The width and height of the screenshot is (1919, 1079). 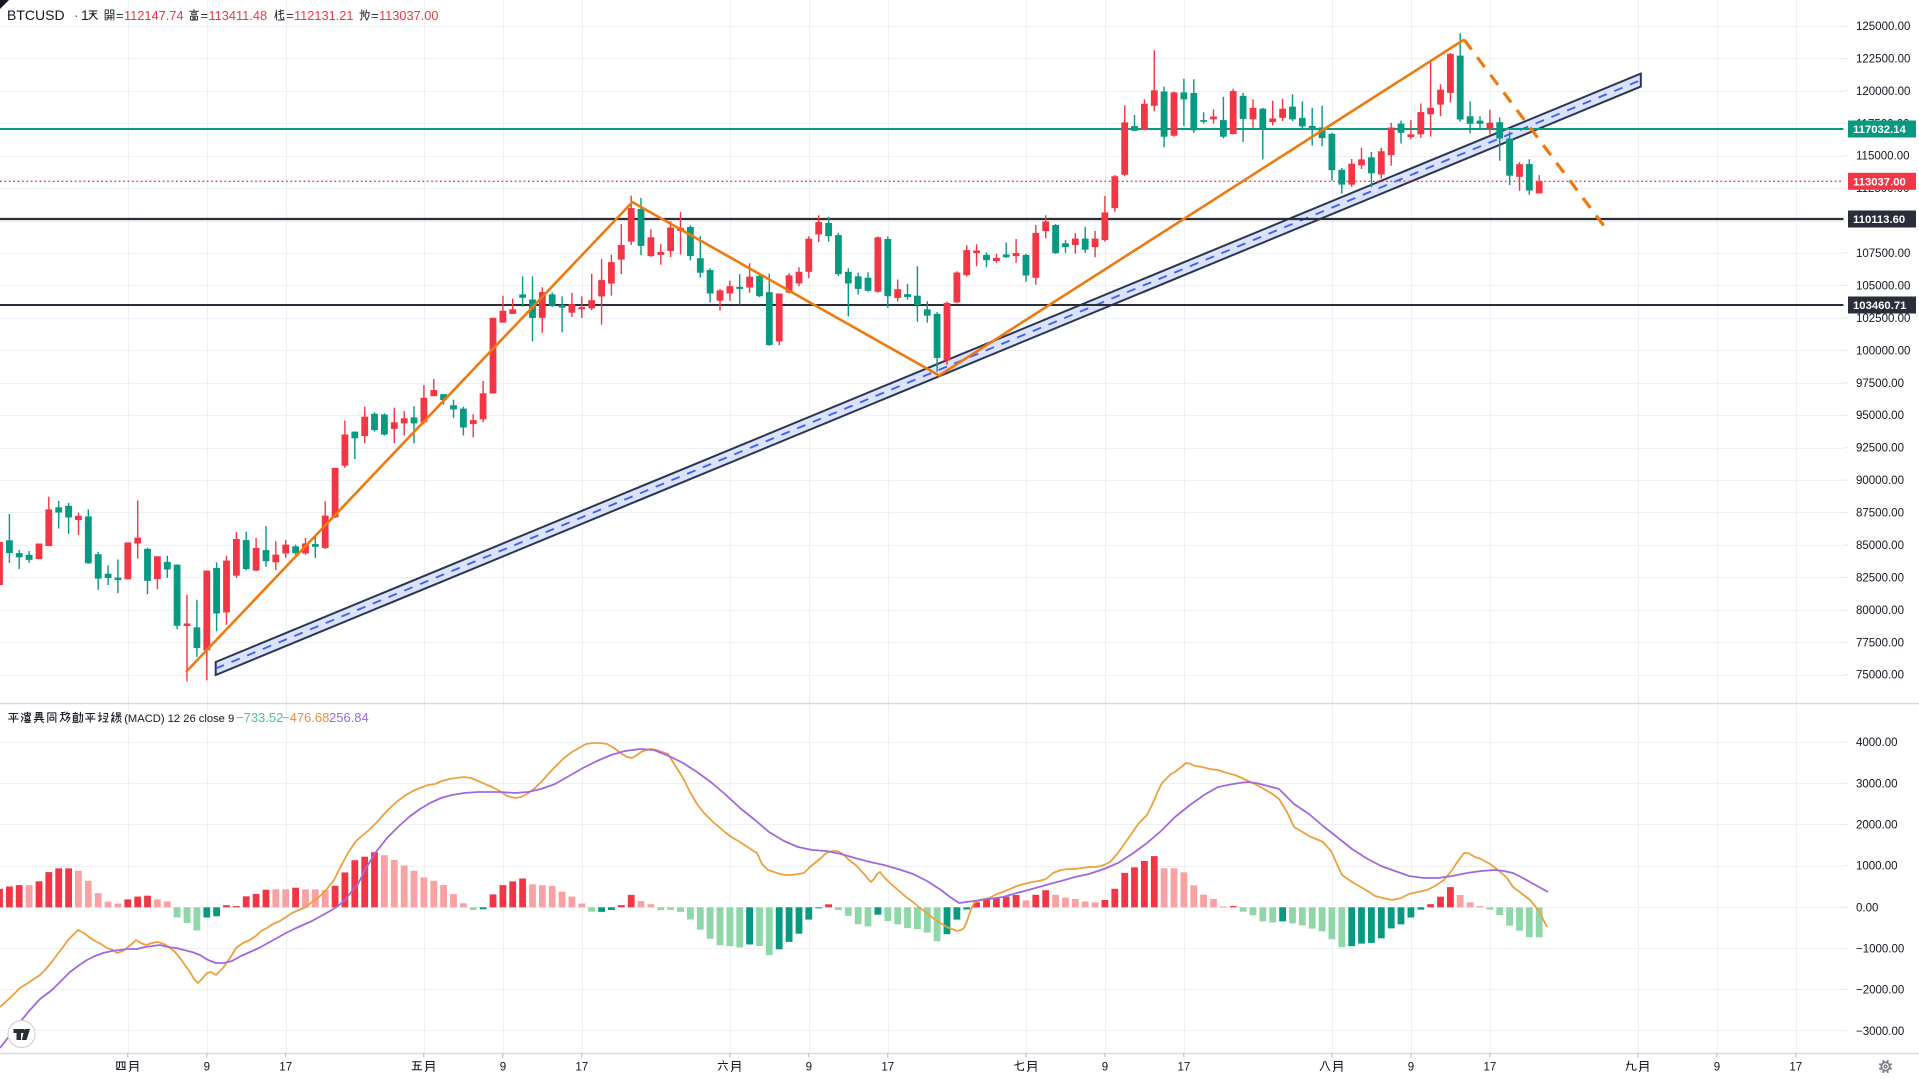 I want to click on svg-text: −3000.00, so click(x=1880, y=1032).